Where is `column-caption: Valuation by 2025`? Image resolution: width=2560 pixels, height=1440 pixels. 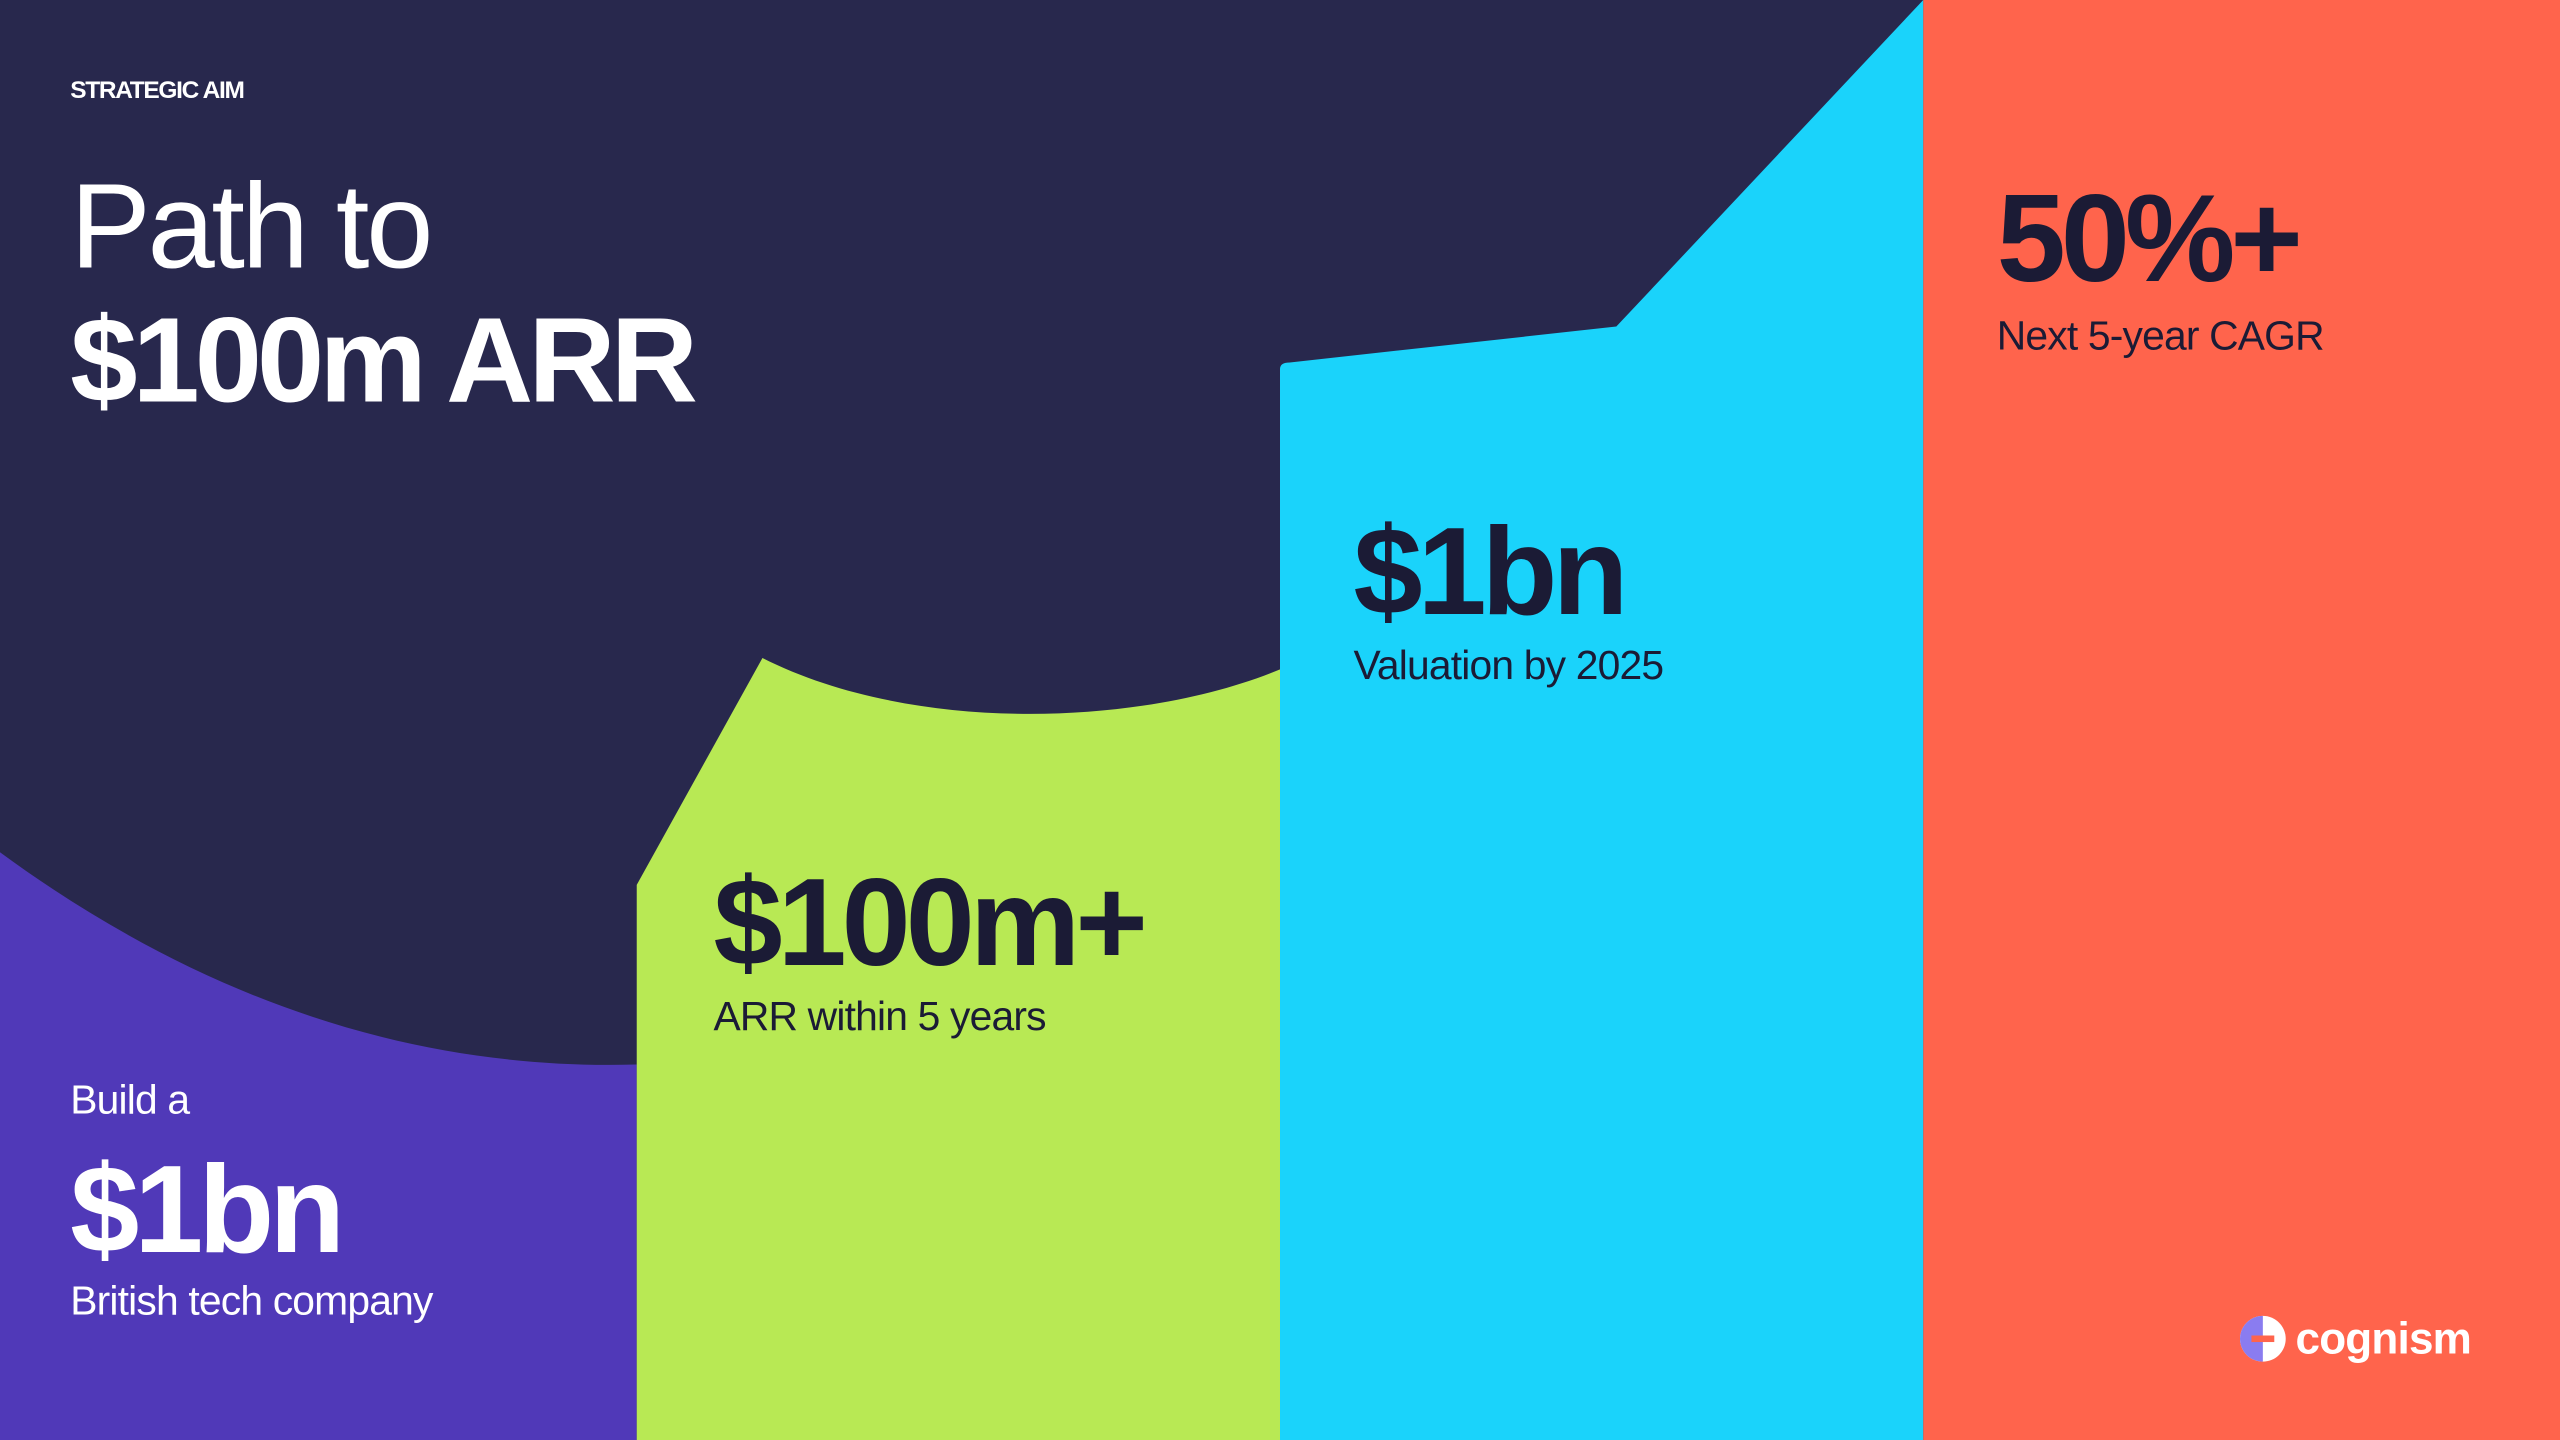
column-caption: Valuation by 2025 is located at coordinates (1508, 665).